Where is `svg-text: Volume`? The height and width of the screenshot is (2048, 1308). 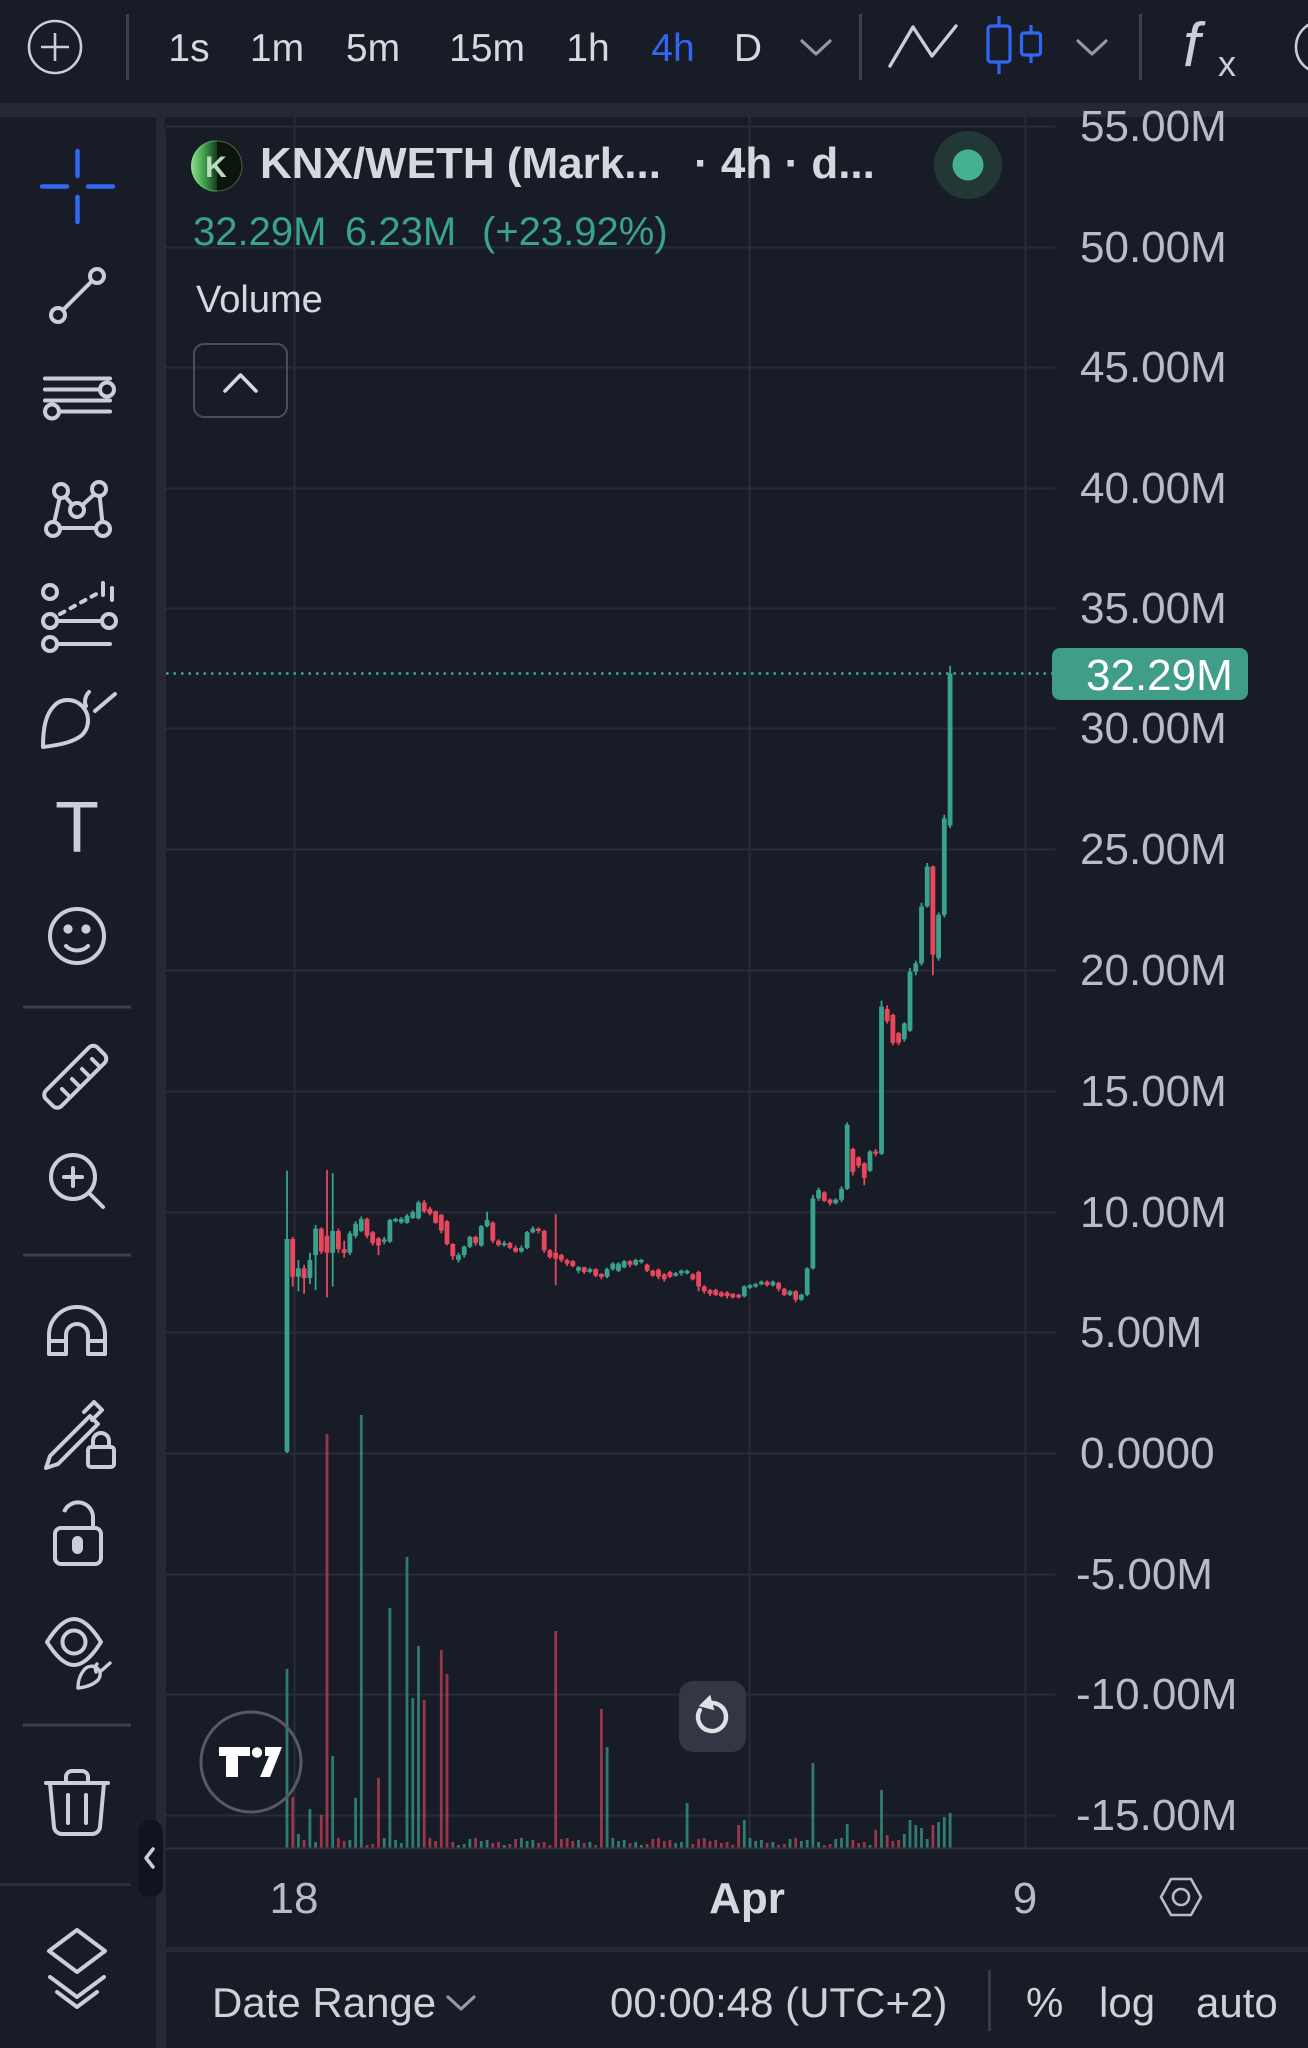 svg-text: Volume is located at coordinates (259, 300).